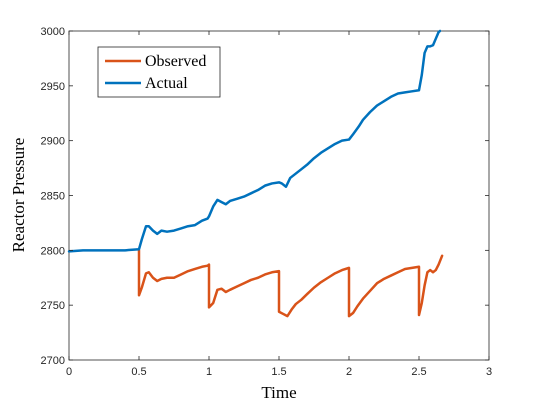 This screenshot has height=405, width=540. What do you see at coordinates (53, 361) in the screenshot?
I see `y-tick-label: 2700` at bounding box center [53, 361].